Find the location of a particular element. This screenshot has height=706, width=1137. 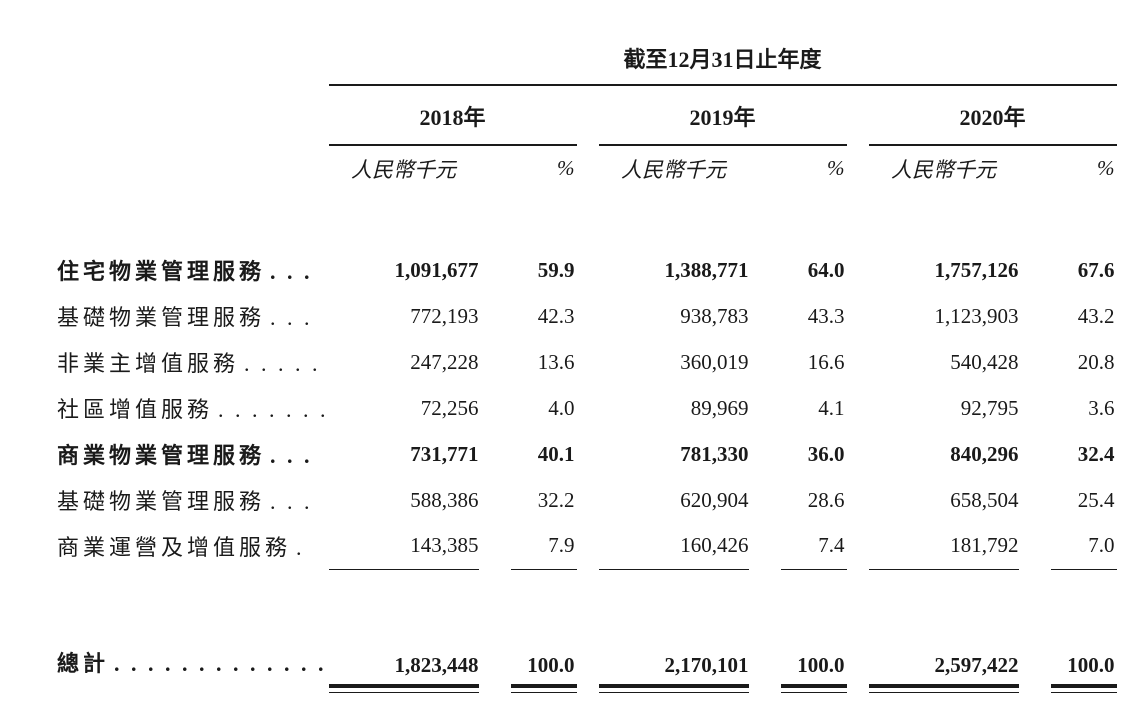

cell-2018-pct: 13.6 is located at coordinates (556, 361).